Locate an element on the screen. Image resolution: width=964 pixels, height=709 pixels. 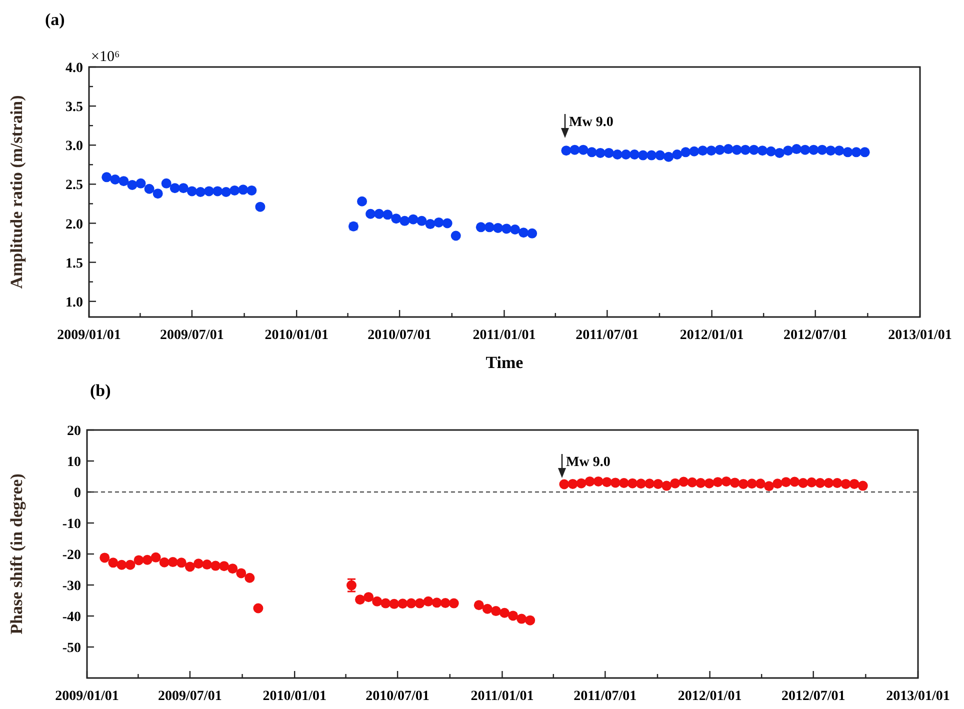
x-axis-title: Time is located at coordinates (505, 362).